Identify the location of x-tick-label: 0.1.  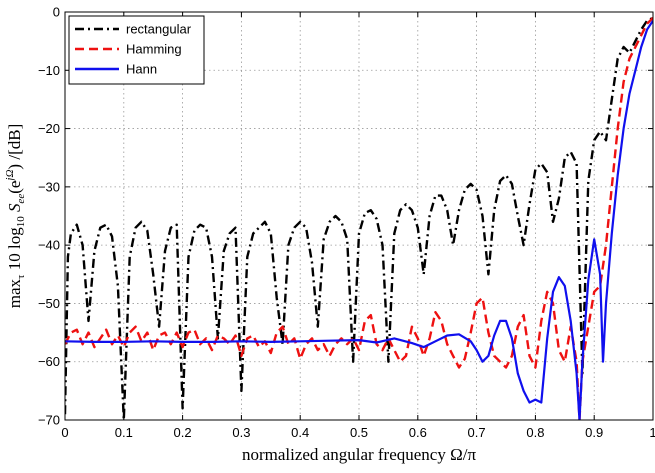
(124, 432).